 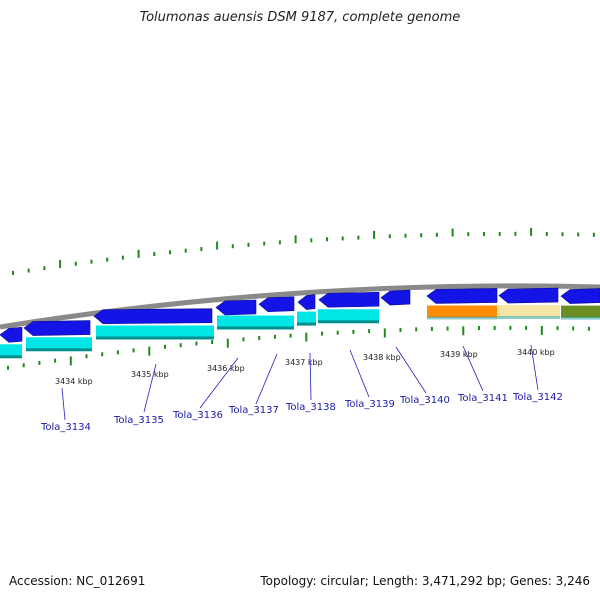 What do you see at coordinates (382, 357) in the screenshot?
I see `scale-label: 3438 kbp` at bounding box center [382, 357].